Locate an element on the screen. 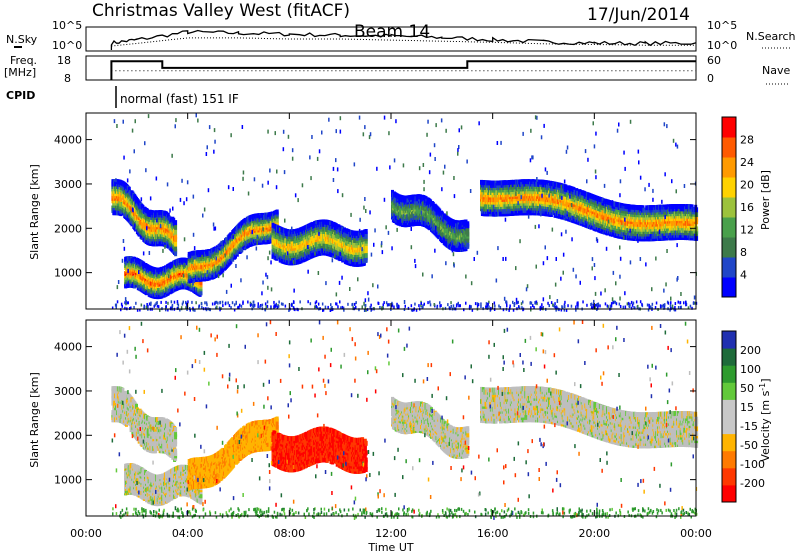  cpid-mode: normal (fast) 151 IF is located at coordinates (179, 99).